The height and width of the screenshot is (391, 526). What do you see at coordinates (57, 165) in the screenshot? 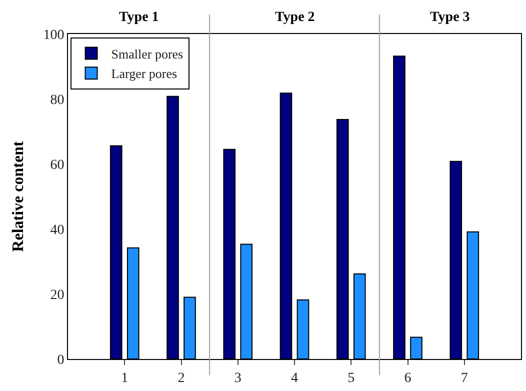
I see `y-tick-label: 60` at bounding box center [57, 165].